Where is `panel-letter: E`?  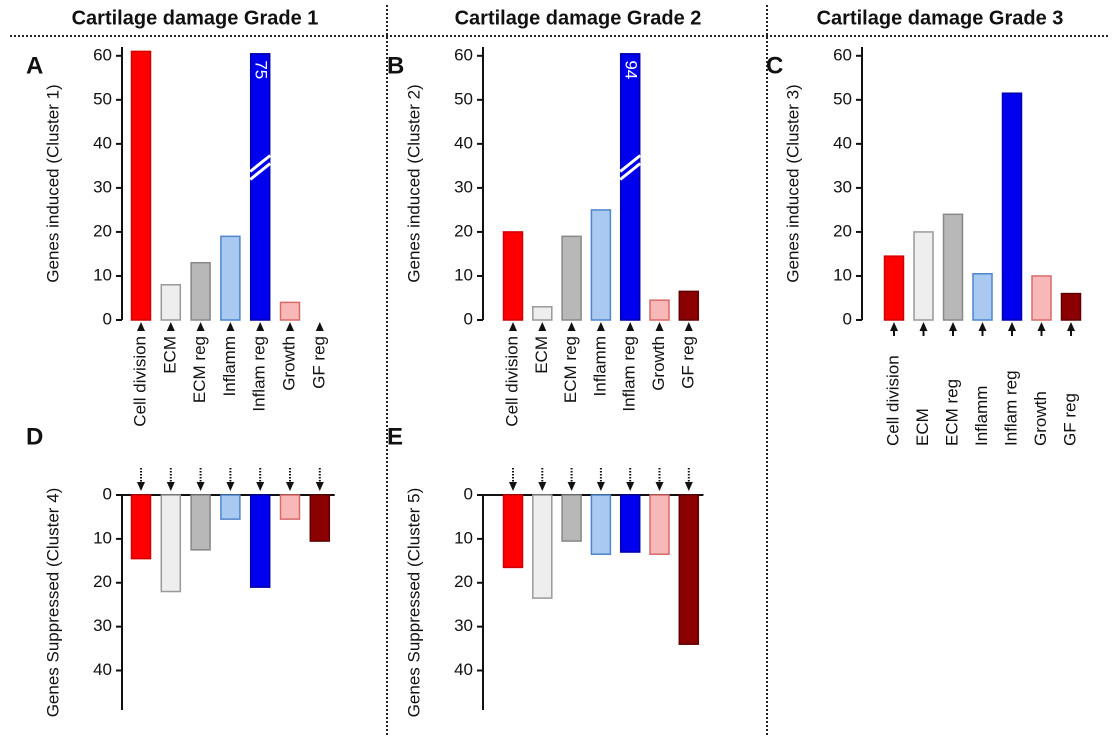
panel-letter: E is located at coordinates (395, 436).